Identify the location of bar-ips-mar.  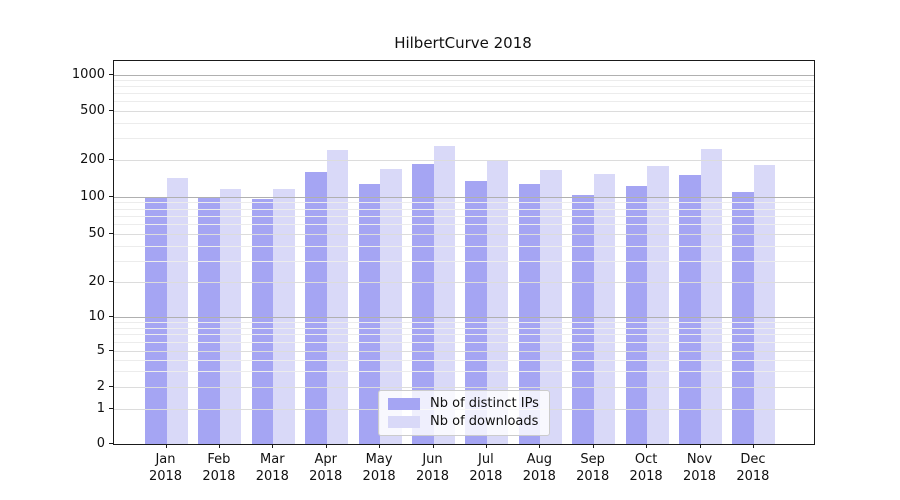
(262, 321).